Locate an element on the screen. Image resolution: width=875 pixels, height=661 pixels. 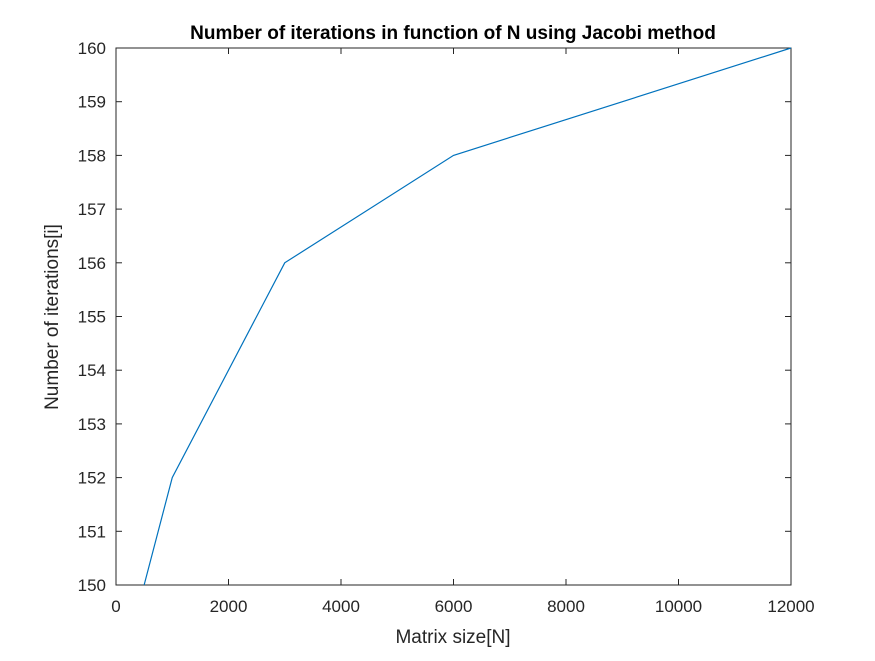
y-tick-label: 154 is located at coordinates (92, 370).